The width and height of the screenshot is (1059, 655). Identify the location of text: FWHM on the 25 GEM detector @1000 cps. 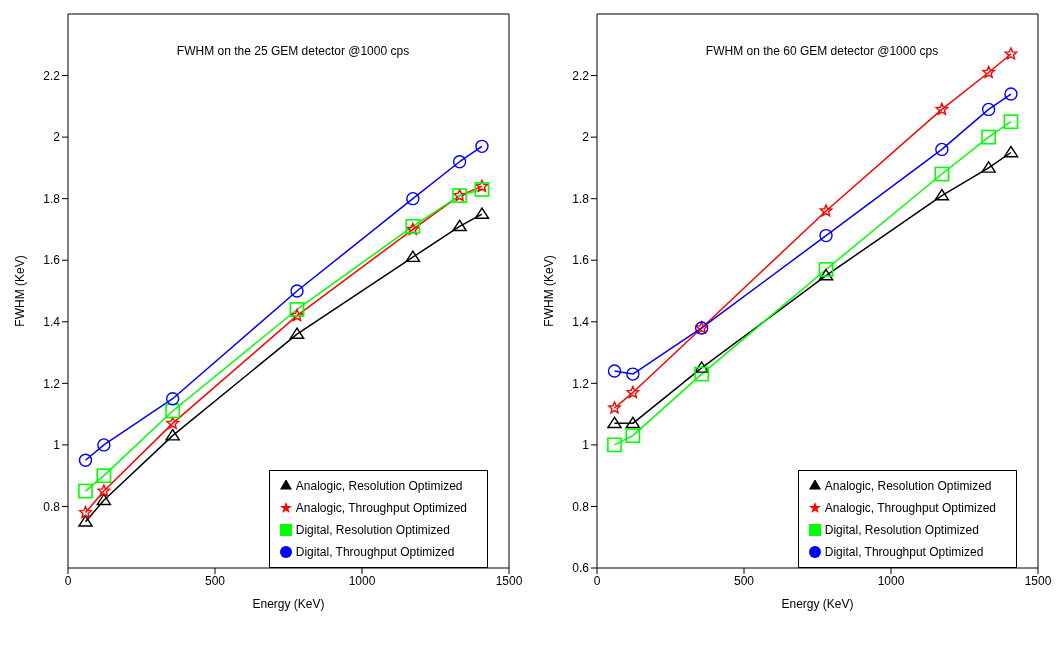
(293, 51).